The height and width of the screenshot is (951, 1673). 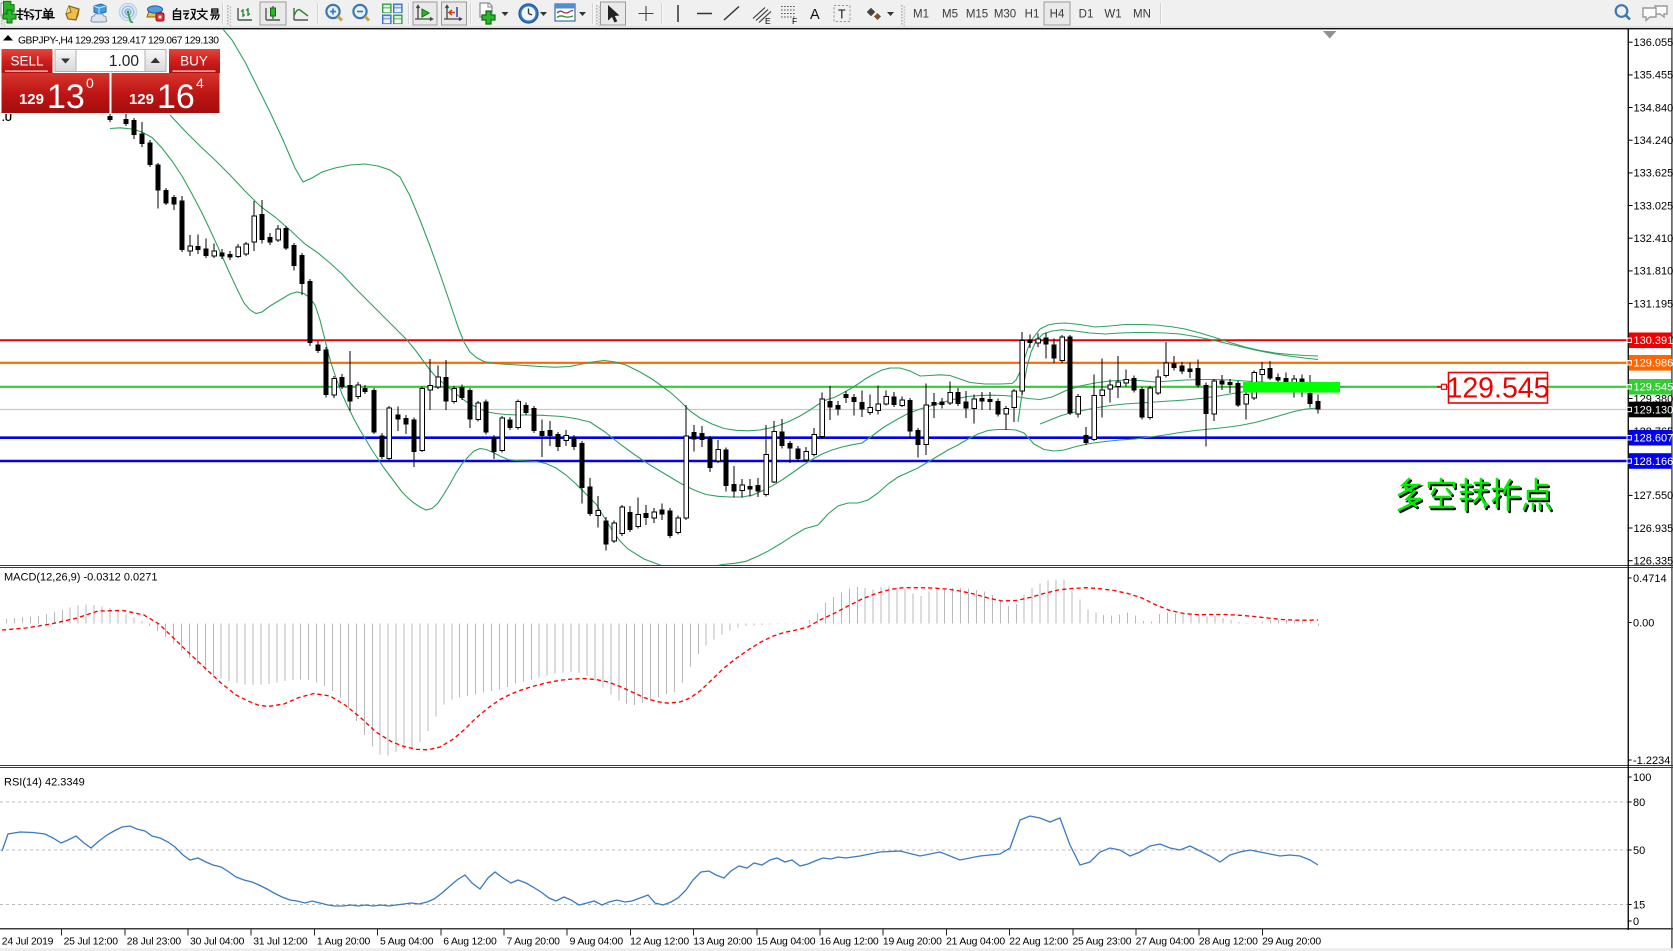 I want to click on svg-text: 129.130, so click(x=1653, y=410).